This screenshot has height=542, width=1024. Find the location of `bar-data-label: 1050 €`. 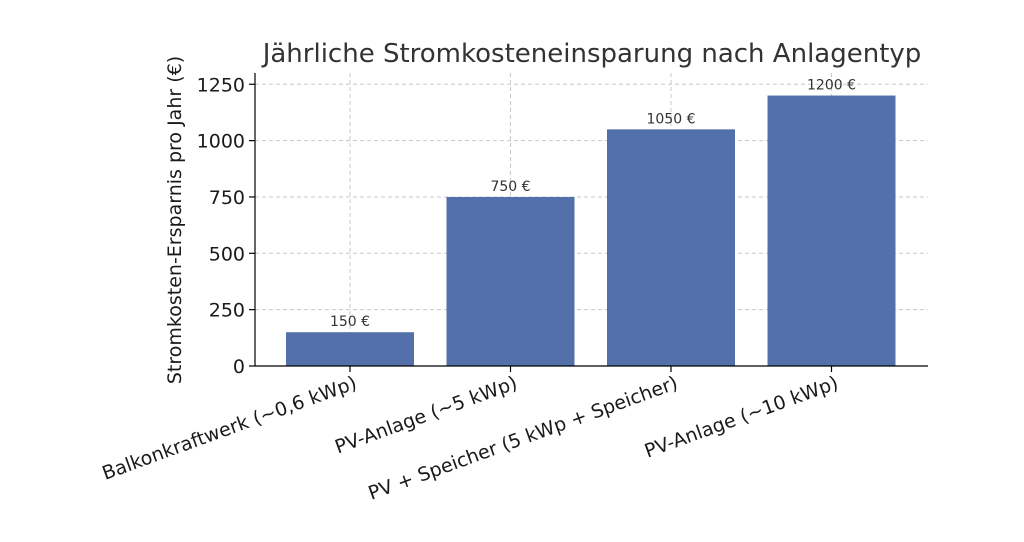

bar-data-label: 1050 € is located at coordinates (671, 119).